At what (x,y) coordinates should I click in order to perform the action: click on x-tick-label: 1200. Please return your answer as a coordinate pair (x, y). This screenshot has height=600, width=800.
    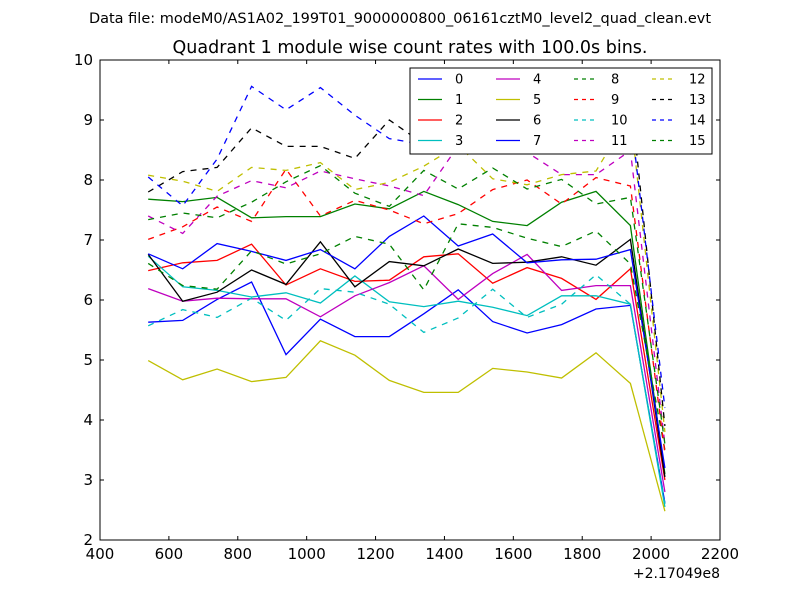
    Looking at the image, I should click on (375, 554).